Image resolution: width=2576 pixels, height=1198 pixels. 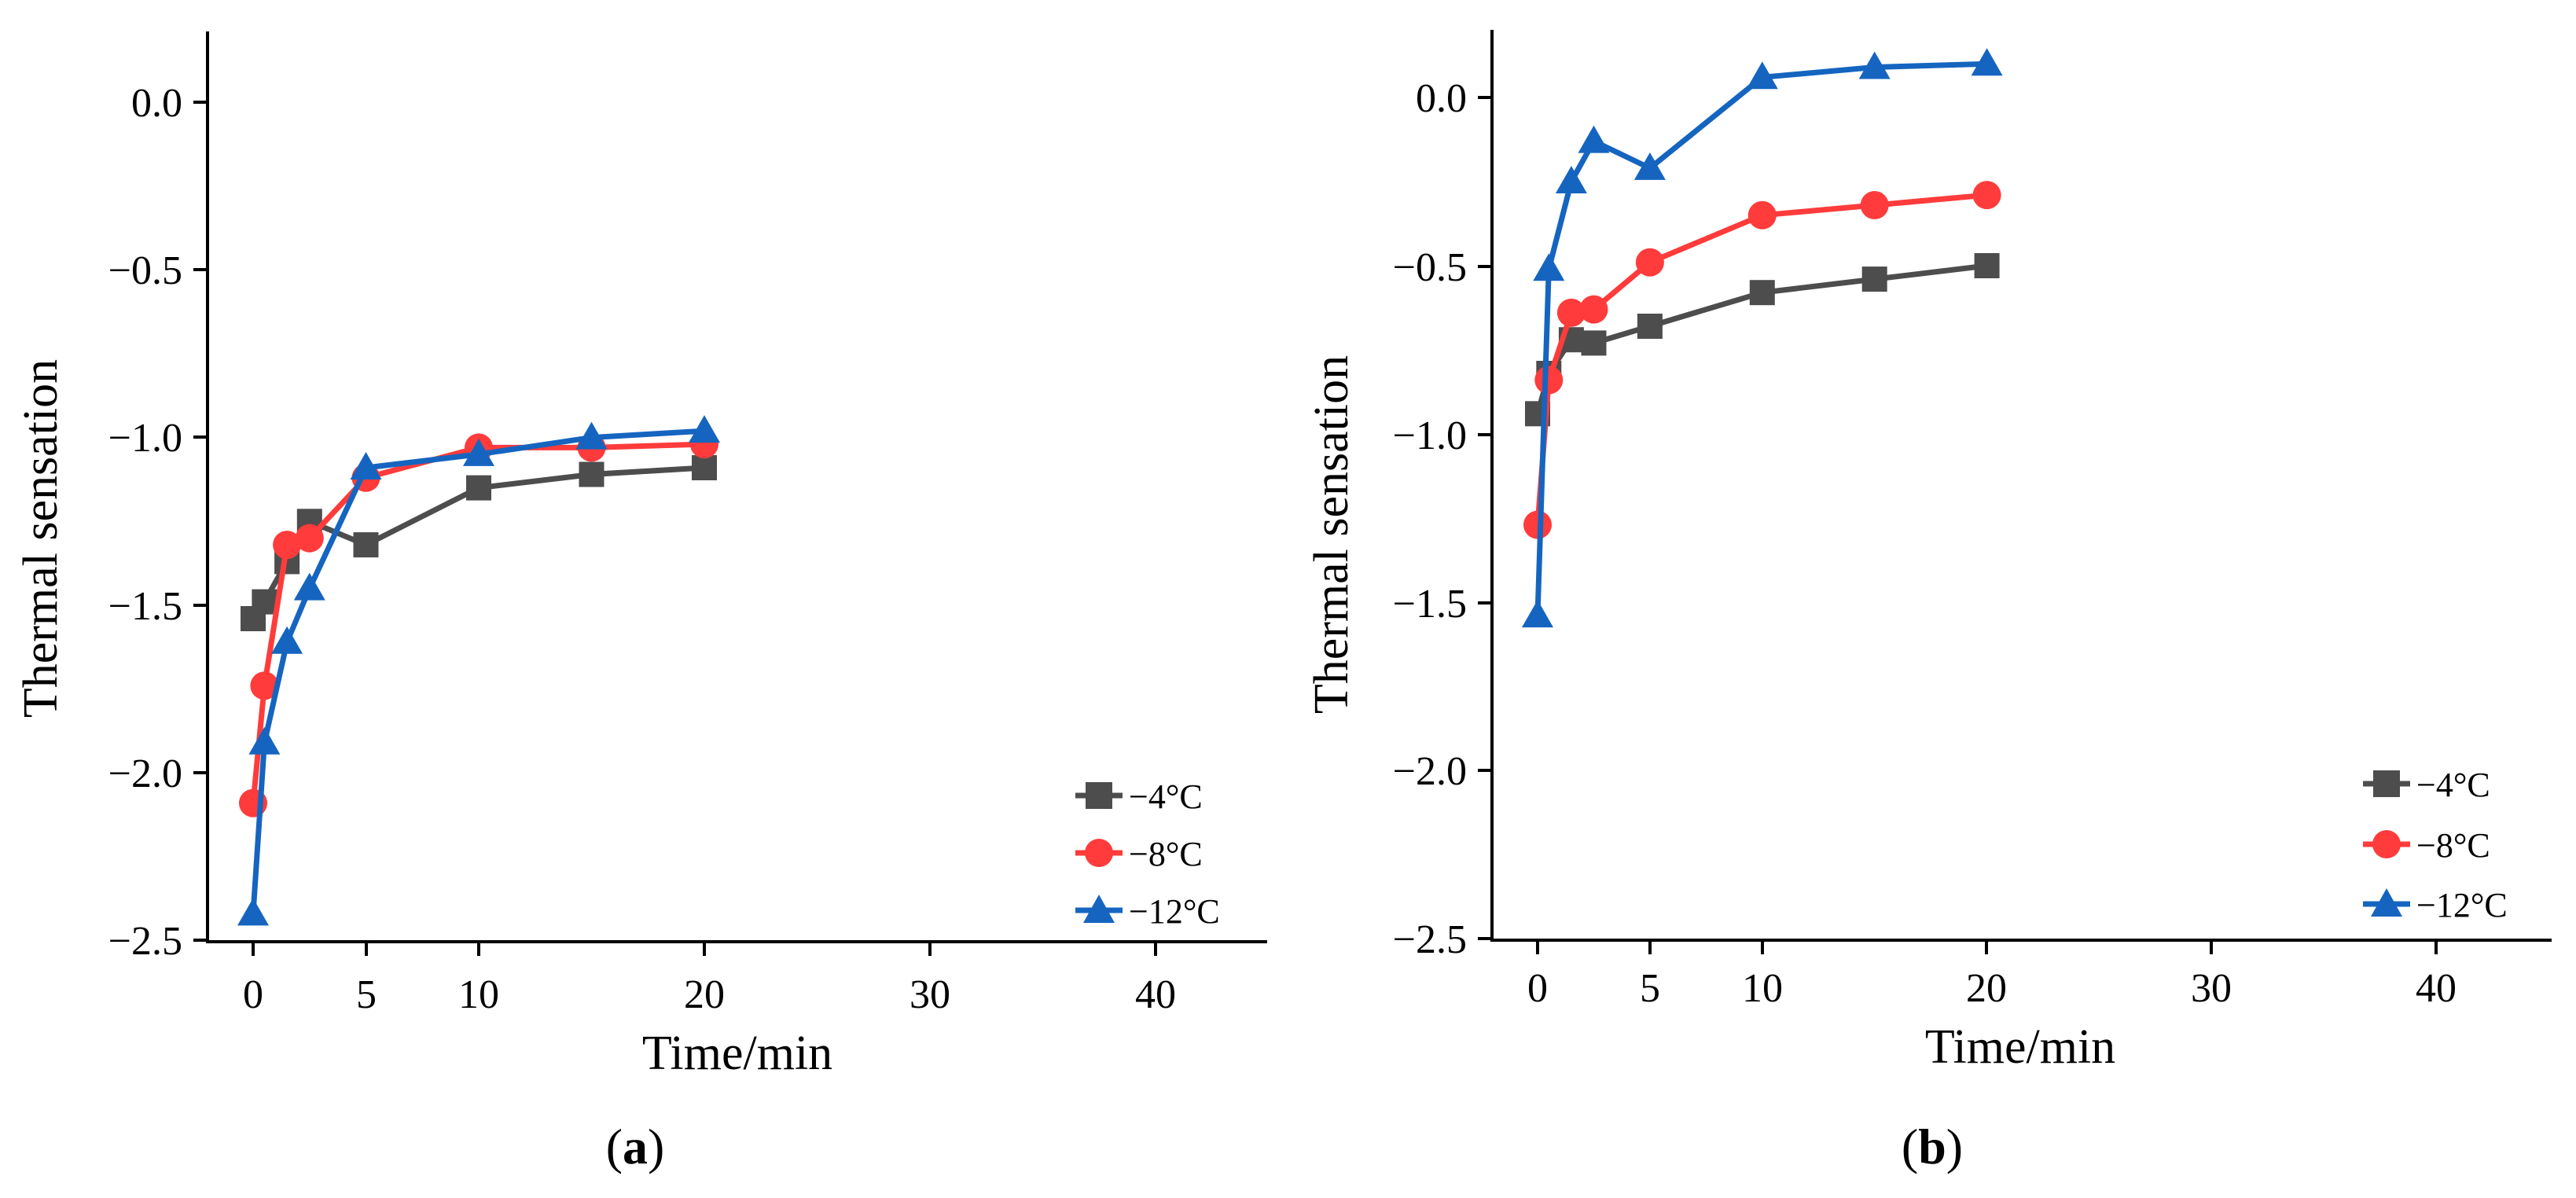 I want to click on legend-b: −4°C −8°C −12°C, so click(x=2435, y=845).